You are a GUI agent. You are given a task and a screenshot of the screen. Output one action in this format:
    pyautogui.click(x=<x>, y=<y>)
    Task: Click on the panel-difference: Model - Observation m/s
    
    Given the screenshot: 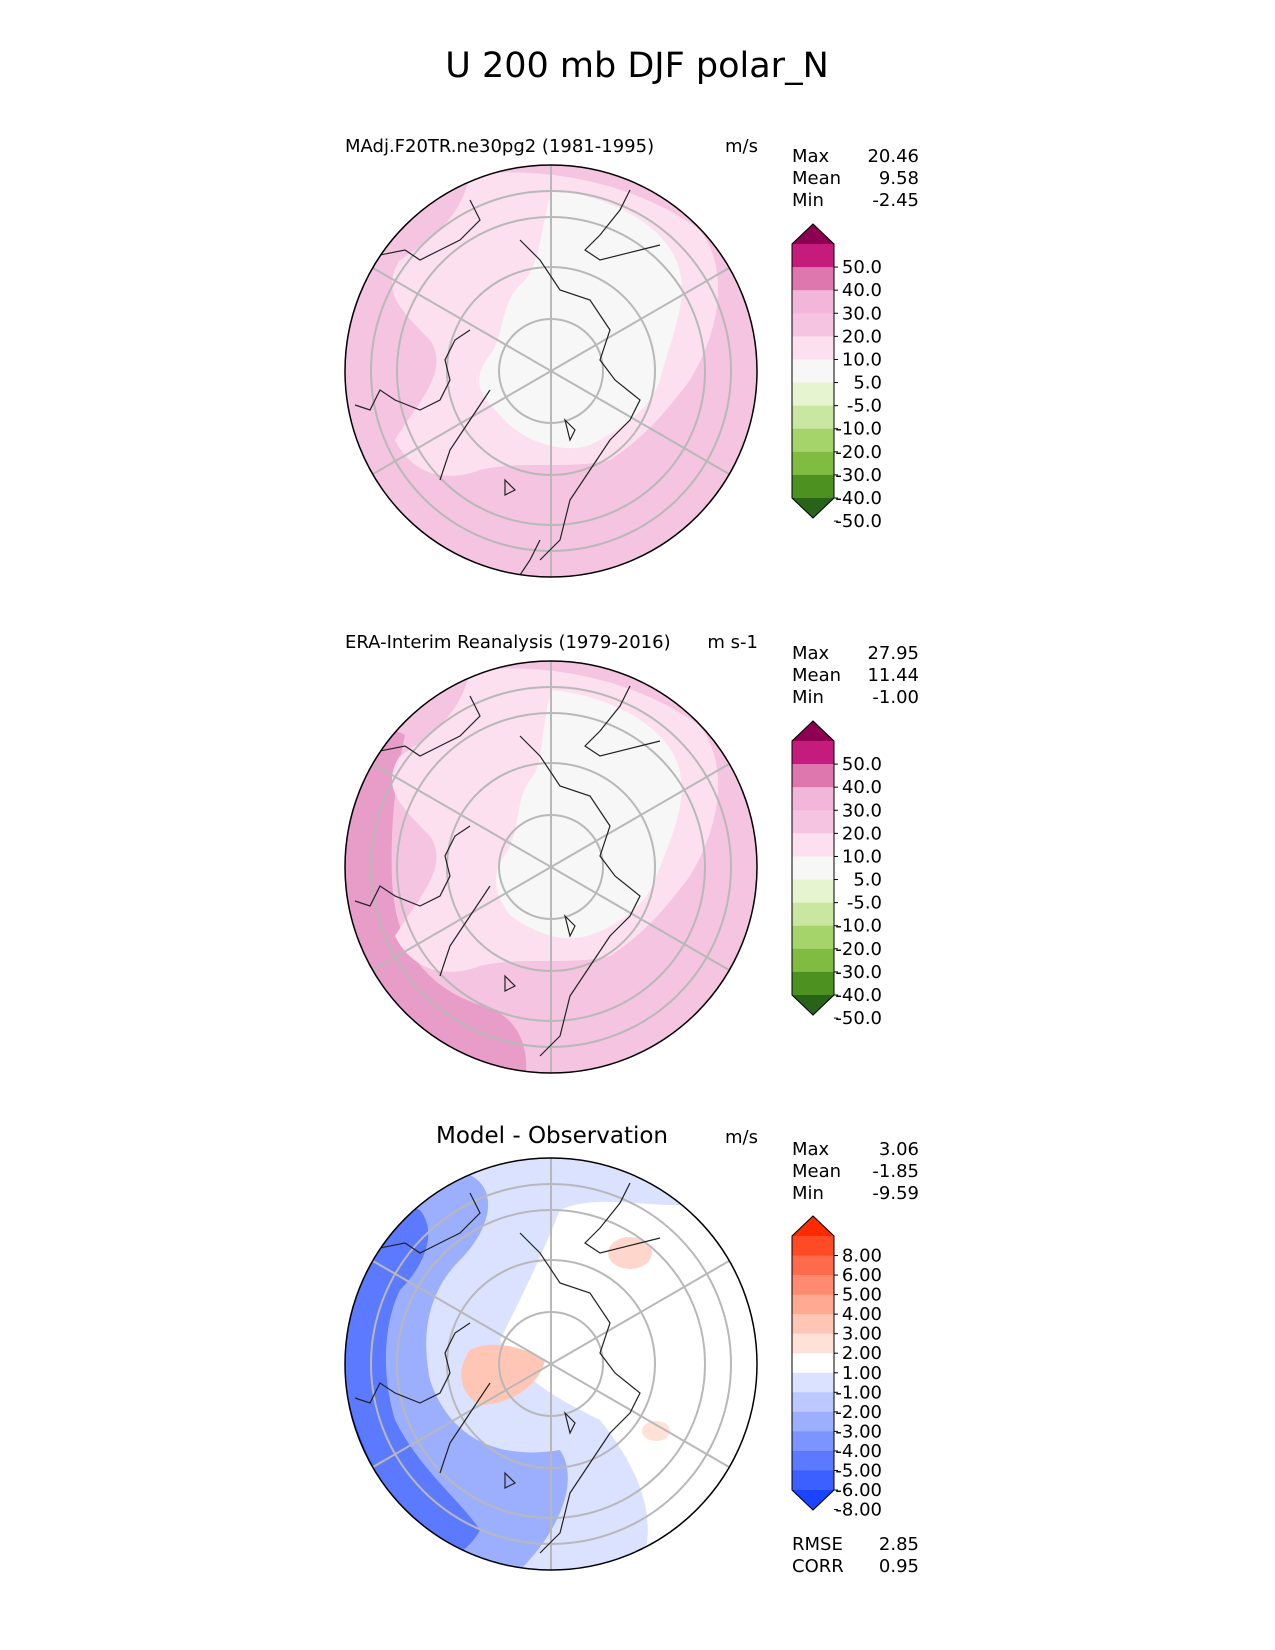 What is the action you would take?
    pyautogui.click(x=631, y=1350)
    